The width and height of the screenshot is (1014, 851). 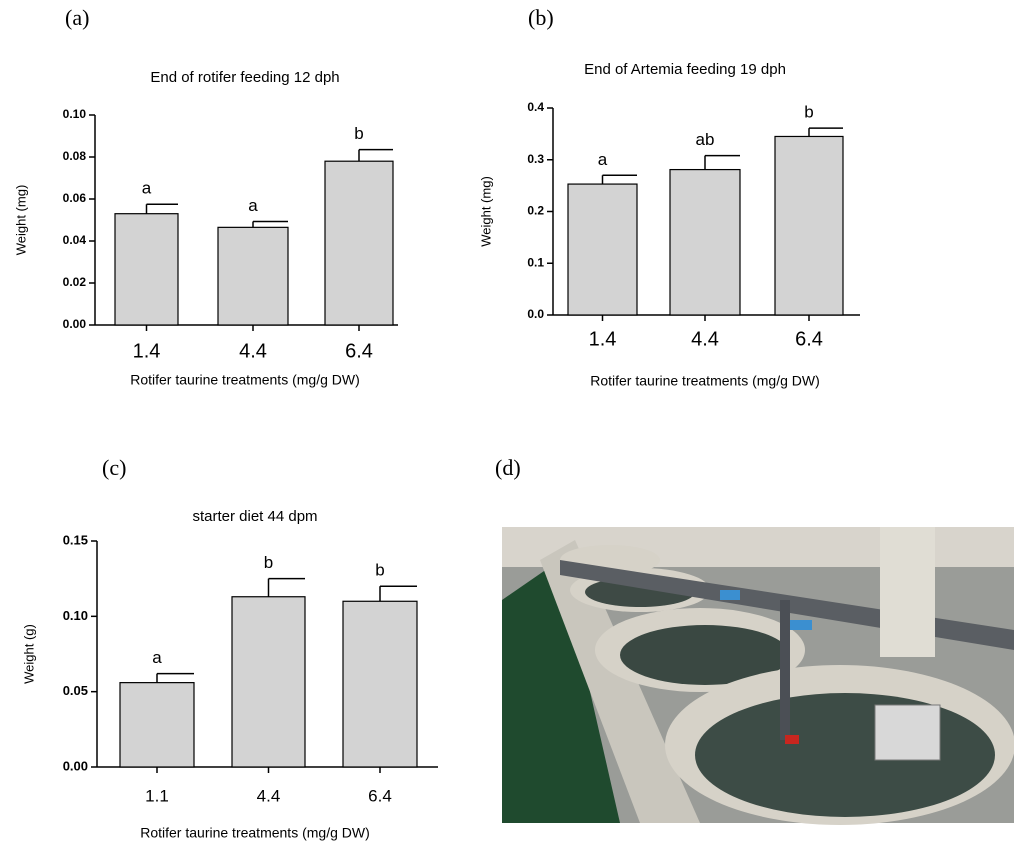 I want to click on chart-title: starter diet 44 dpm, so click(x=254, y=516).